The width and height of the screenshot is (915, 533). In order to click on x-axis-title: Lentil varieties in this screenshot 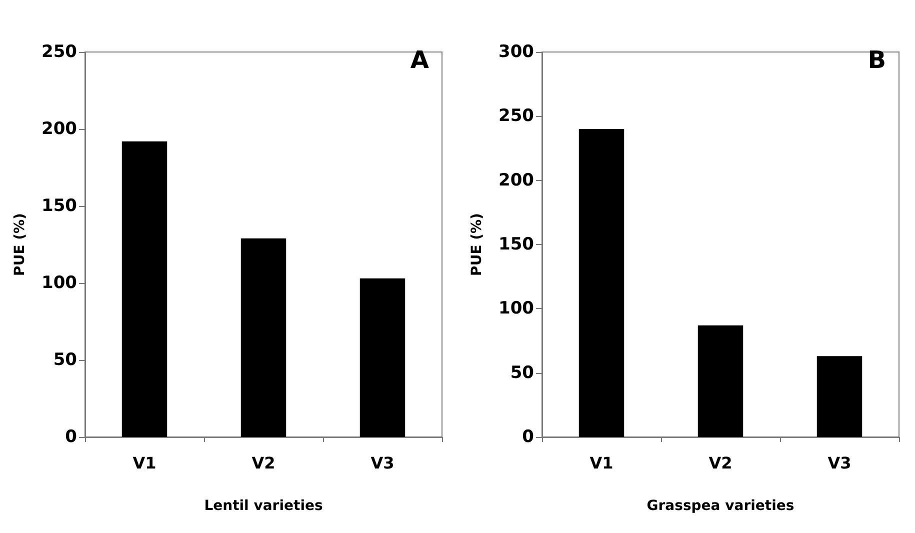, I will do `click(263, 506)`.